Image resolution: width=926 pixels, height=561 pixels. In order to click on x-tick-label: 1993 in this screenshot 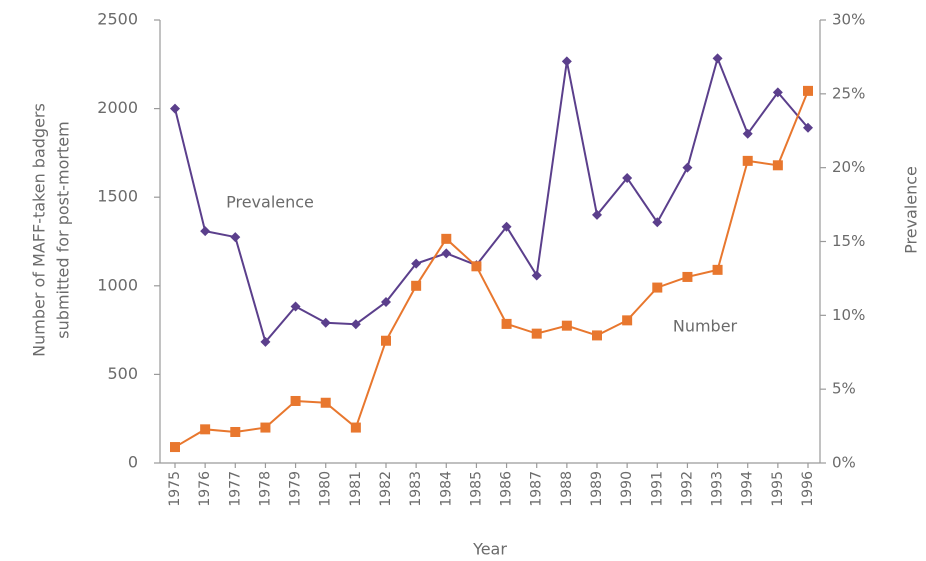, I will do `click(718, 489)`.